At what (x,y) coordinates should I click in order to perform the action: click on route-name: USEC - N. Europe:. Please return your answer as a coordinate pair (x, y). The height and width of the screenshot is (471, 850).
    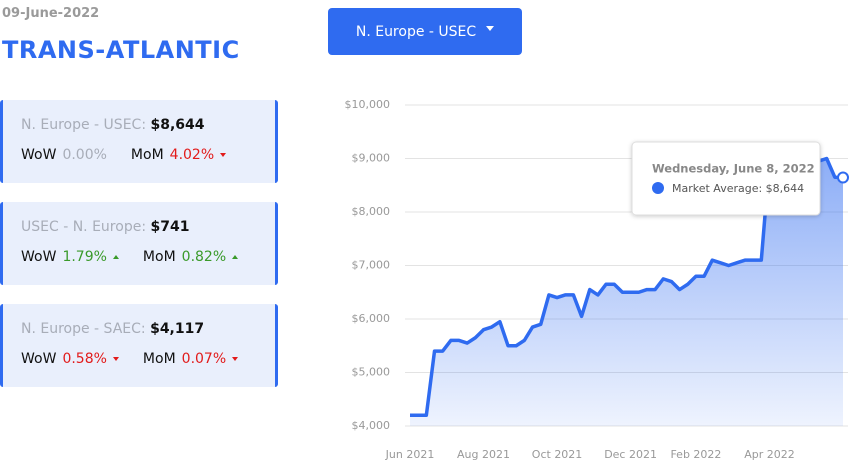
    Looking at the image, I should click on (84, 227).